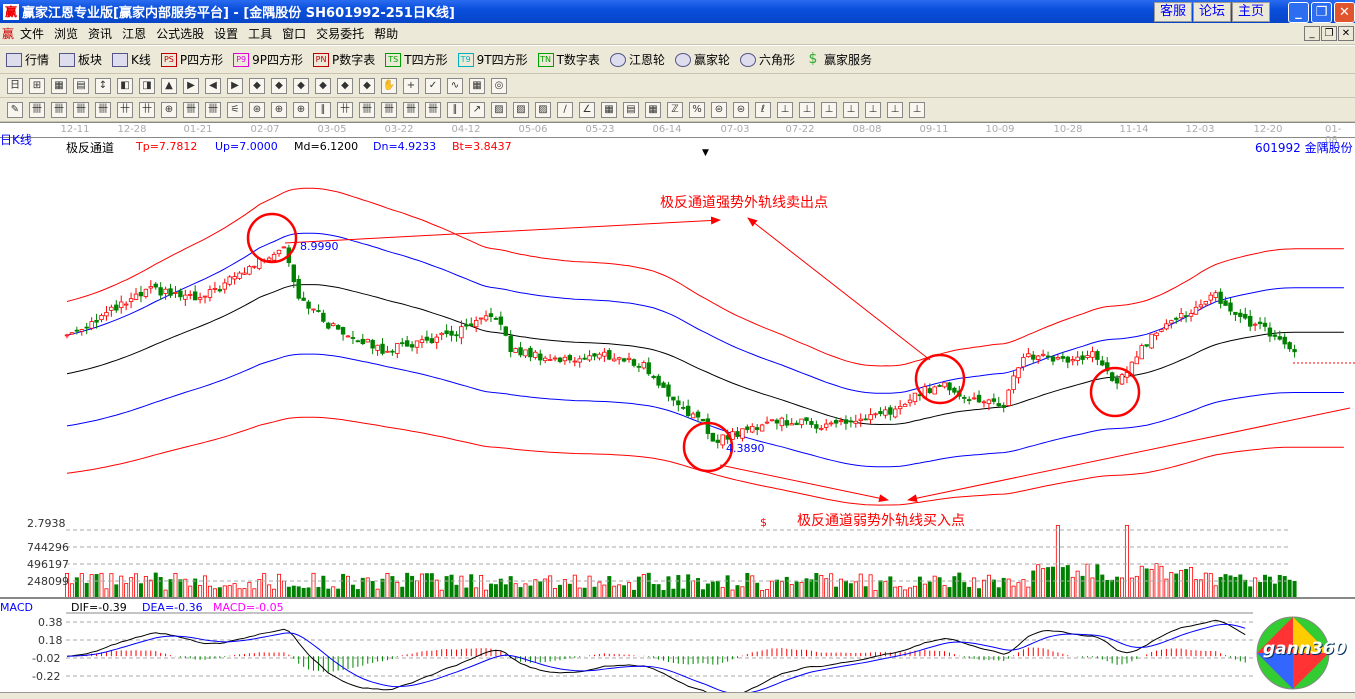  What do you see at coordinates (697, 109) in the screenshot?
I see `drawing-tool-icon: %` at bounding box center [697, 109].